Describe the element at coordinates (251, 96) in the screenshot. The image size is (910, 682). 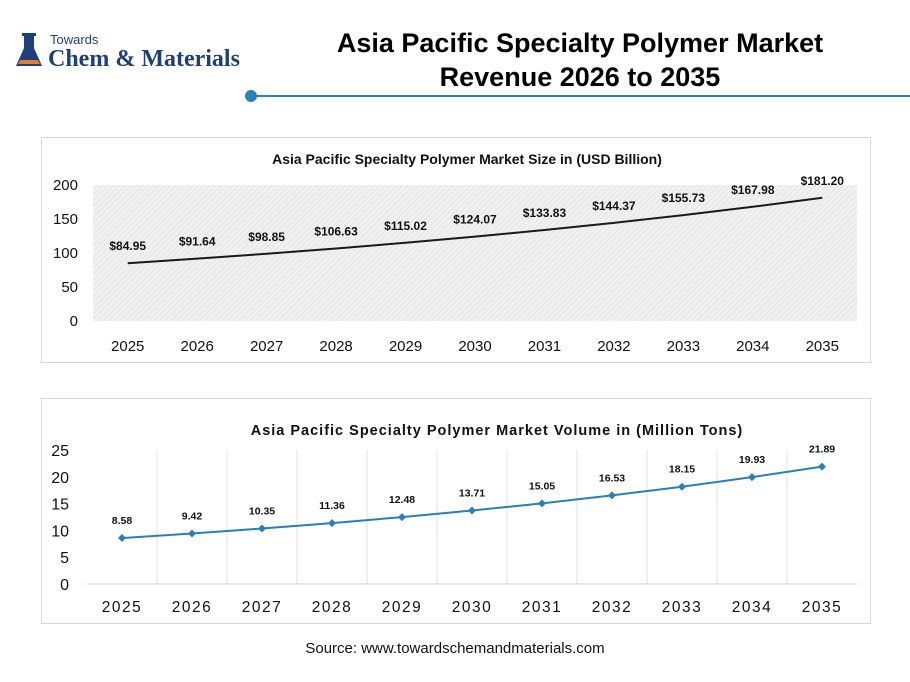
I see `title-divider-dot` at that location.